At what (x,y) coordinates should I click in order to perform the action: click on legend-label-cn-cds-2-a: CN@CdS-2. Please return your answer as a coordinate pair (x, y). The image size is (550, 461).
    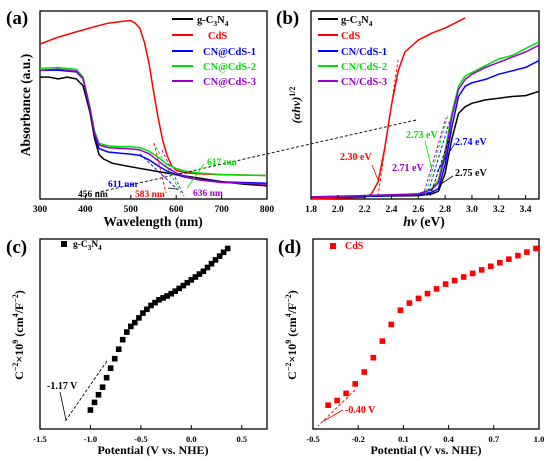
    Looking at the image, I should click on (229, 67).